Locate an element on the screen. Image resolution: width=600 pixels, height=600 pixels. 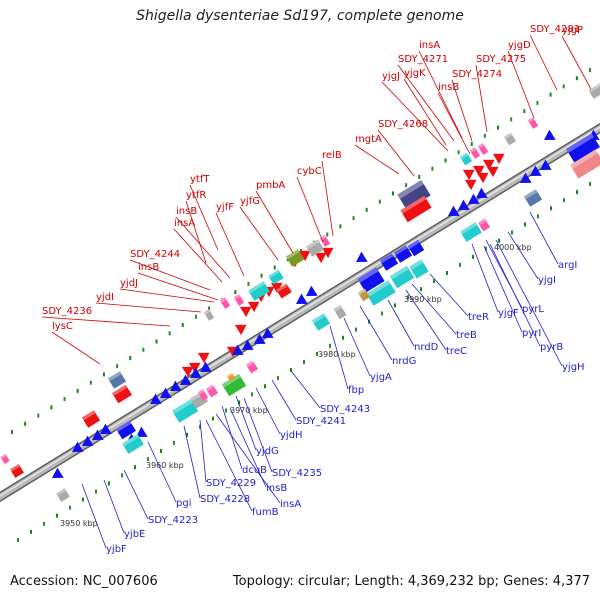
kbp-position-label: 3980 kbp is located at coordinates (337, 354).